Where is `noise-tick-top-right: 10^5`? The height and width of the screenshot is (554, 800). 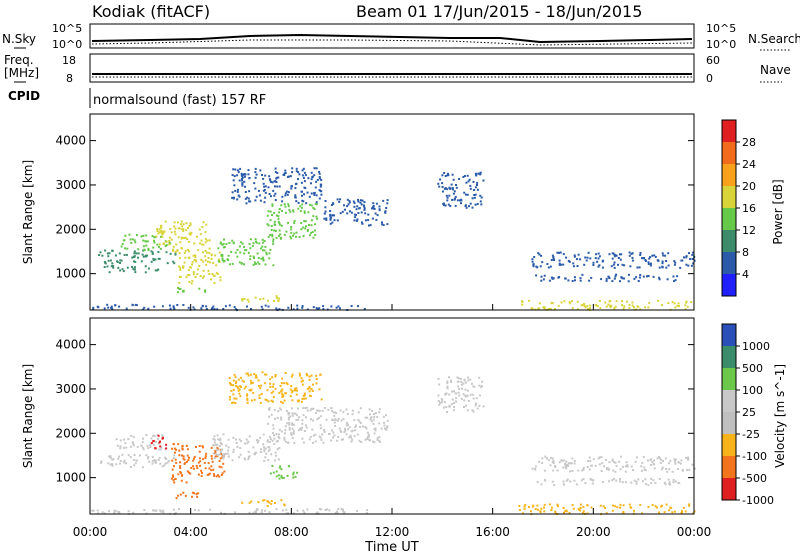 noise-tick-top-right: 10^5 is located at coordinates (721, 28).